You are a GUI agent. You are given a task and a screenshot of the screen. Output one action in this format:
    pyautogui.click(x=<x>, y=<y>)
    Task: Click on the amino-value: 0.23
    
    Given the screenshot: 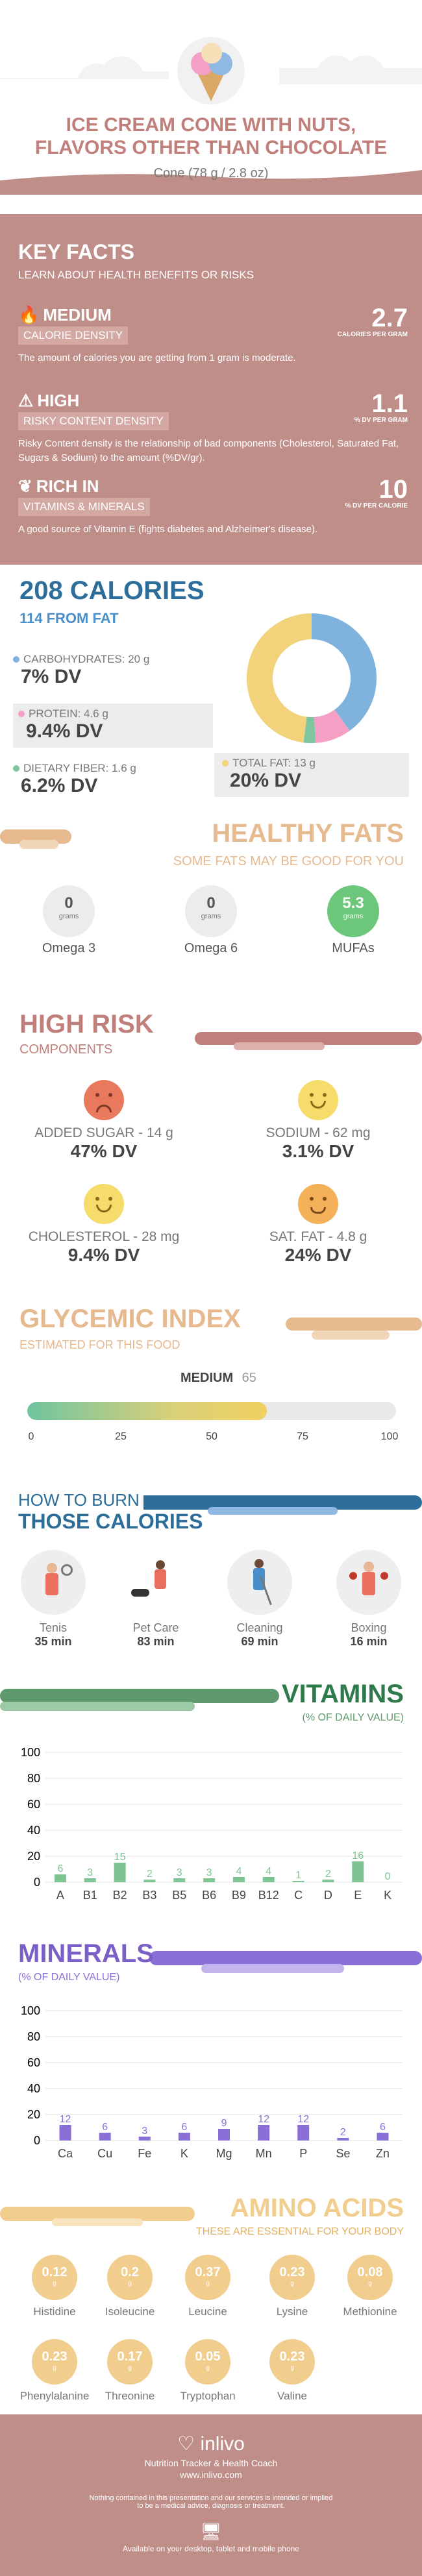 What is the action you would take?
    pyautogui.click(x=292, y=2272)
    